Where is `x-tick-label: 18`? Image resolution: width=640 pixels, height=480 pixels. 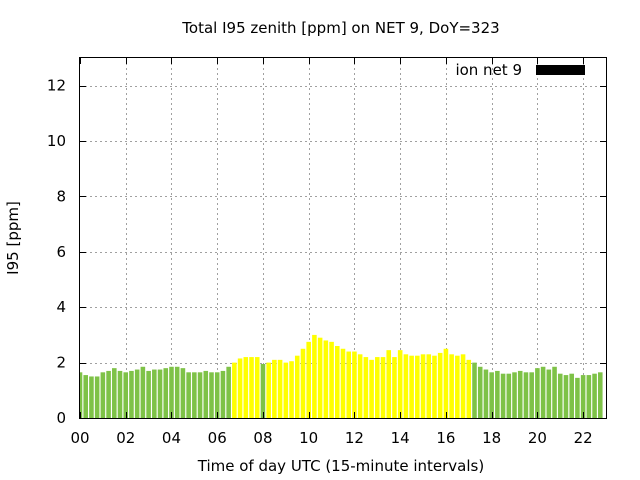 x-tick-label: 18 is located at coordinates (491, 438).